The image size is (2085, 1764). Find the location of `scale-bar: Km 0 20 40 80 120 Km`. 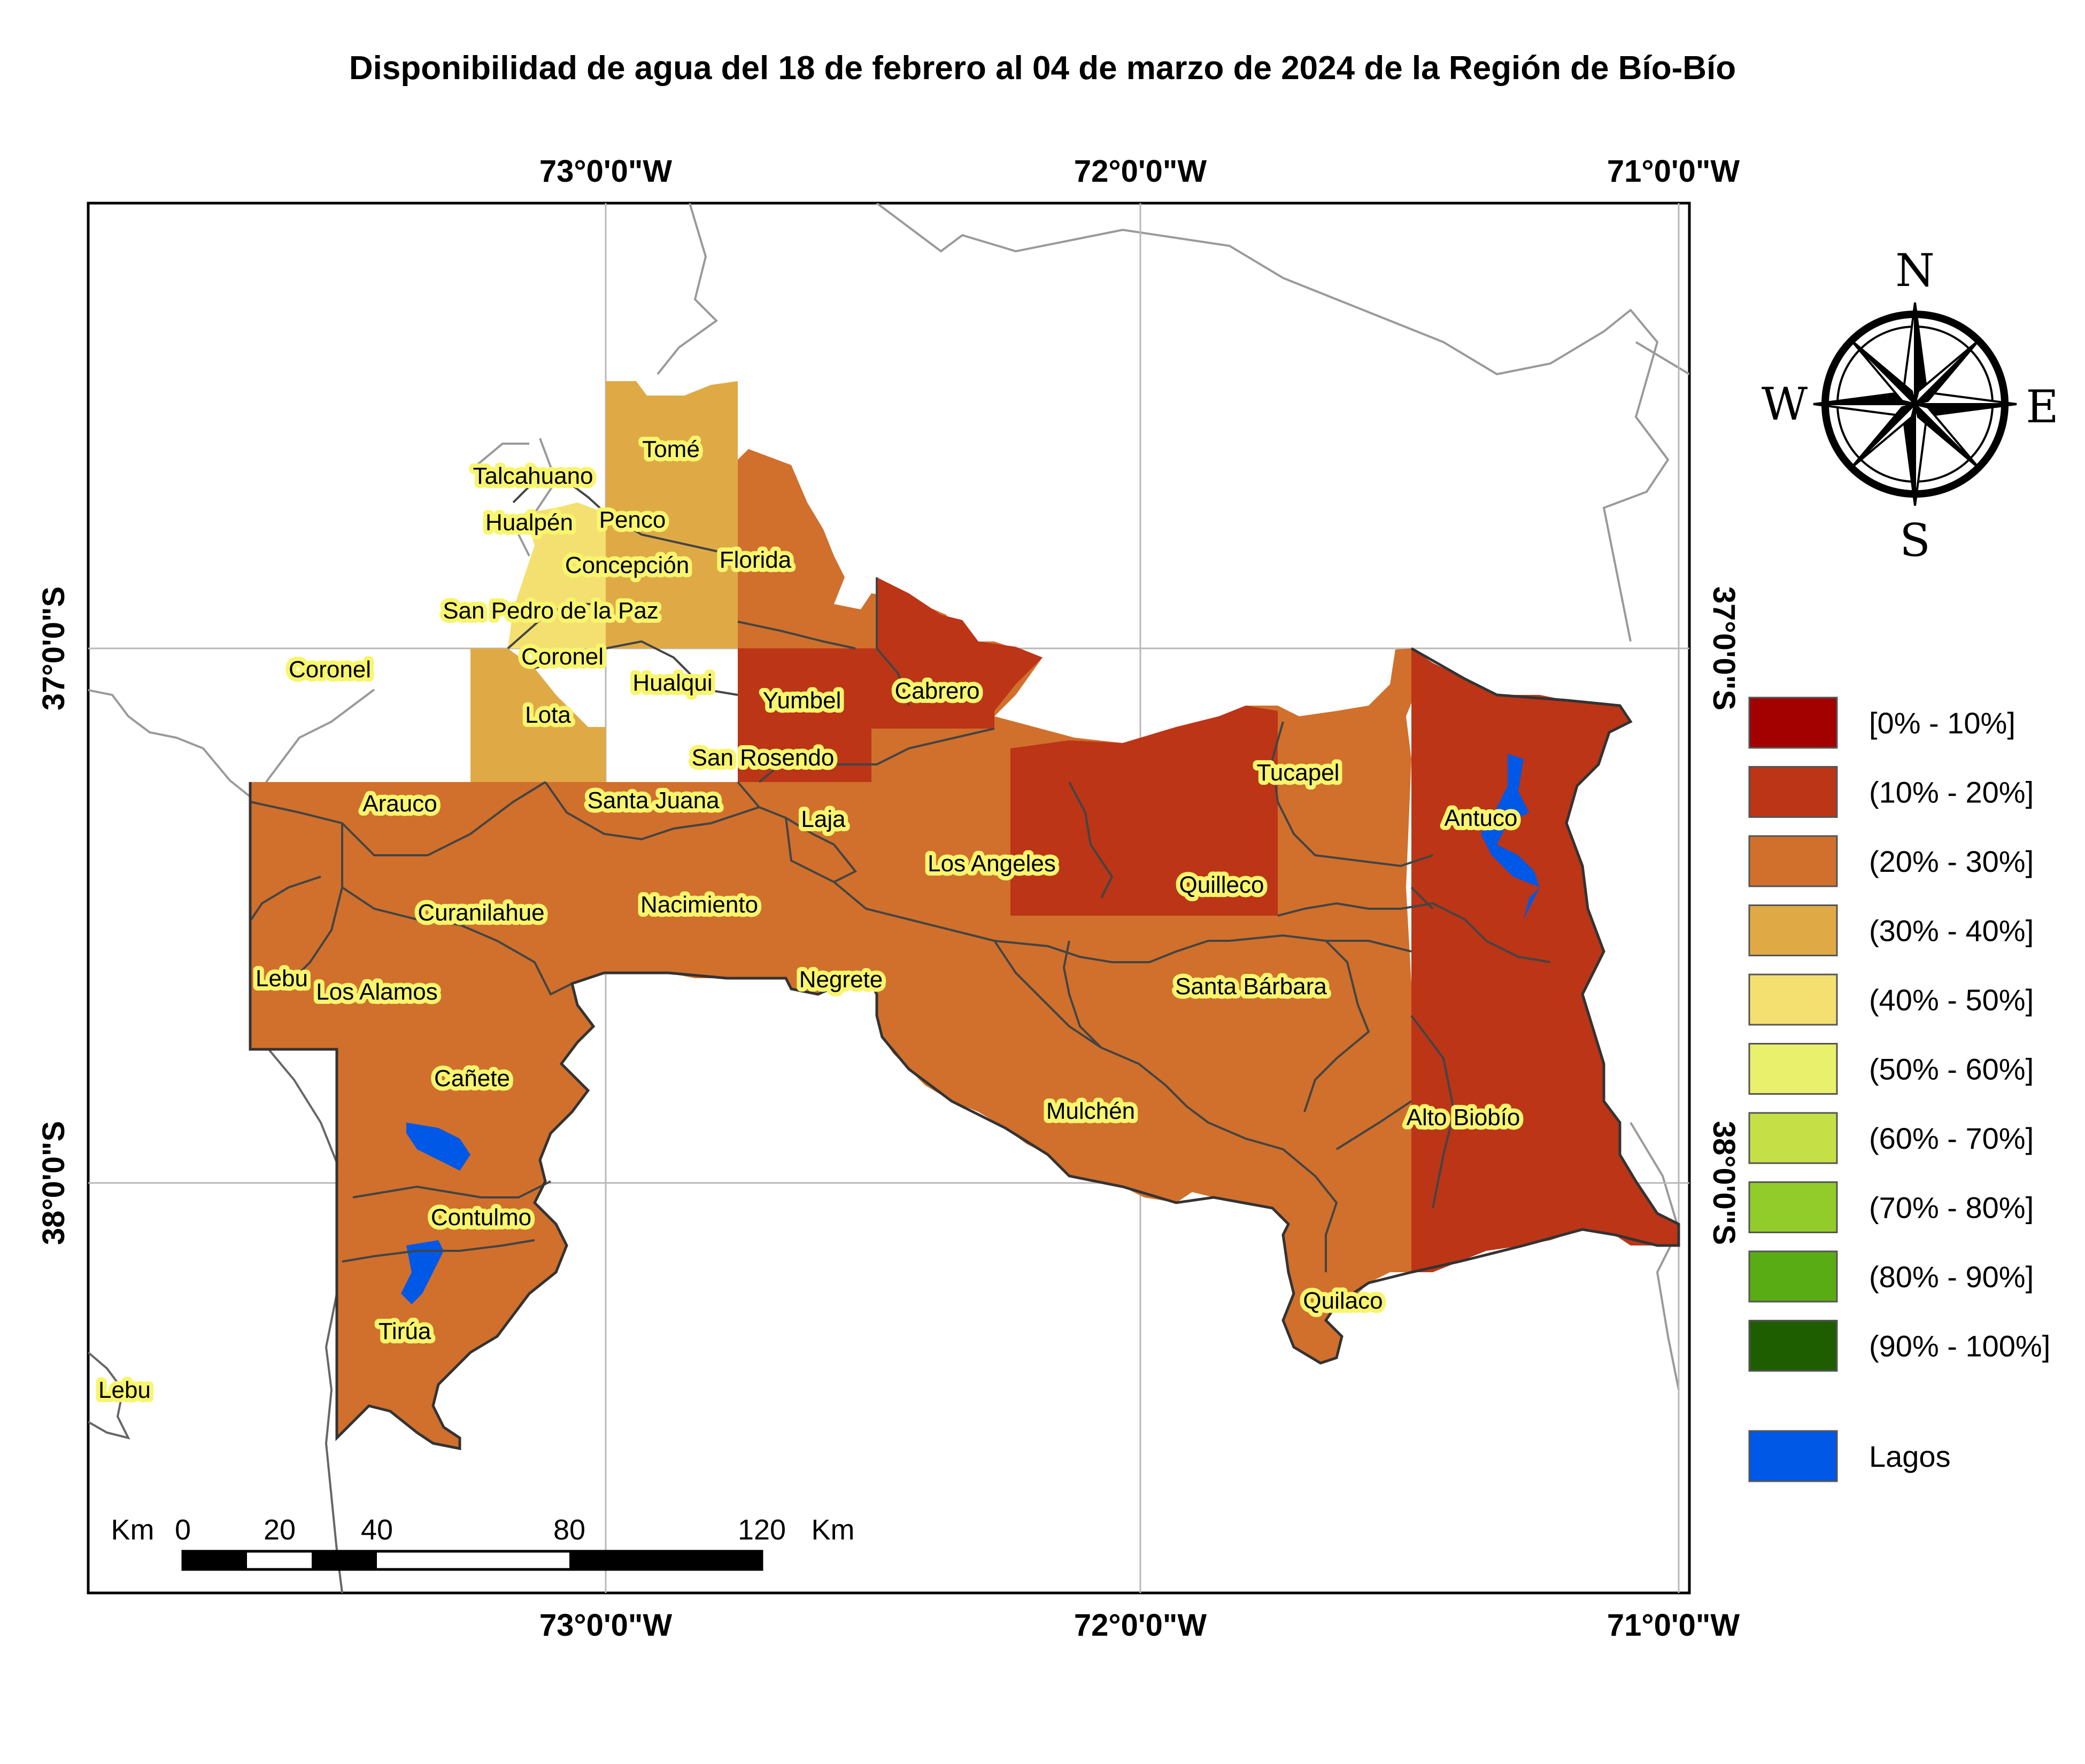

scale-bar: Km 0 20 40 80 120 Km is located at coordinates (483, 1542).